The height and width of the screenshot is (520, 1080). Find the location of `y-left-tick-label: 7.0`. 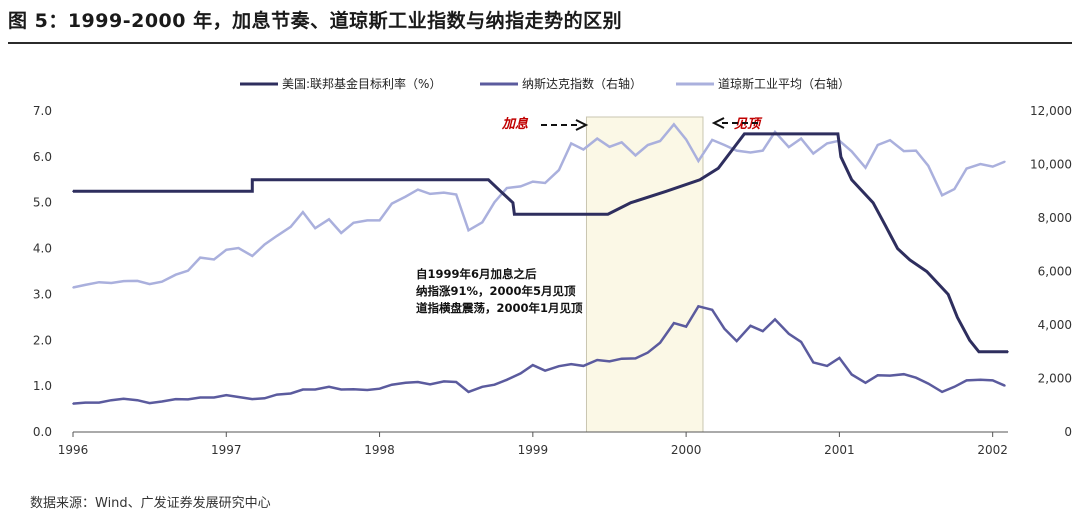

y-left-tick-label: 7.0 is located at coordinates (42, 111).